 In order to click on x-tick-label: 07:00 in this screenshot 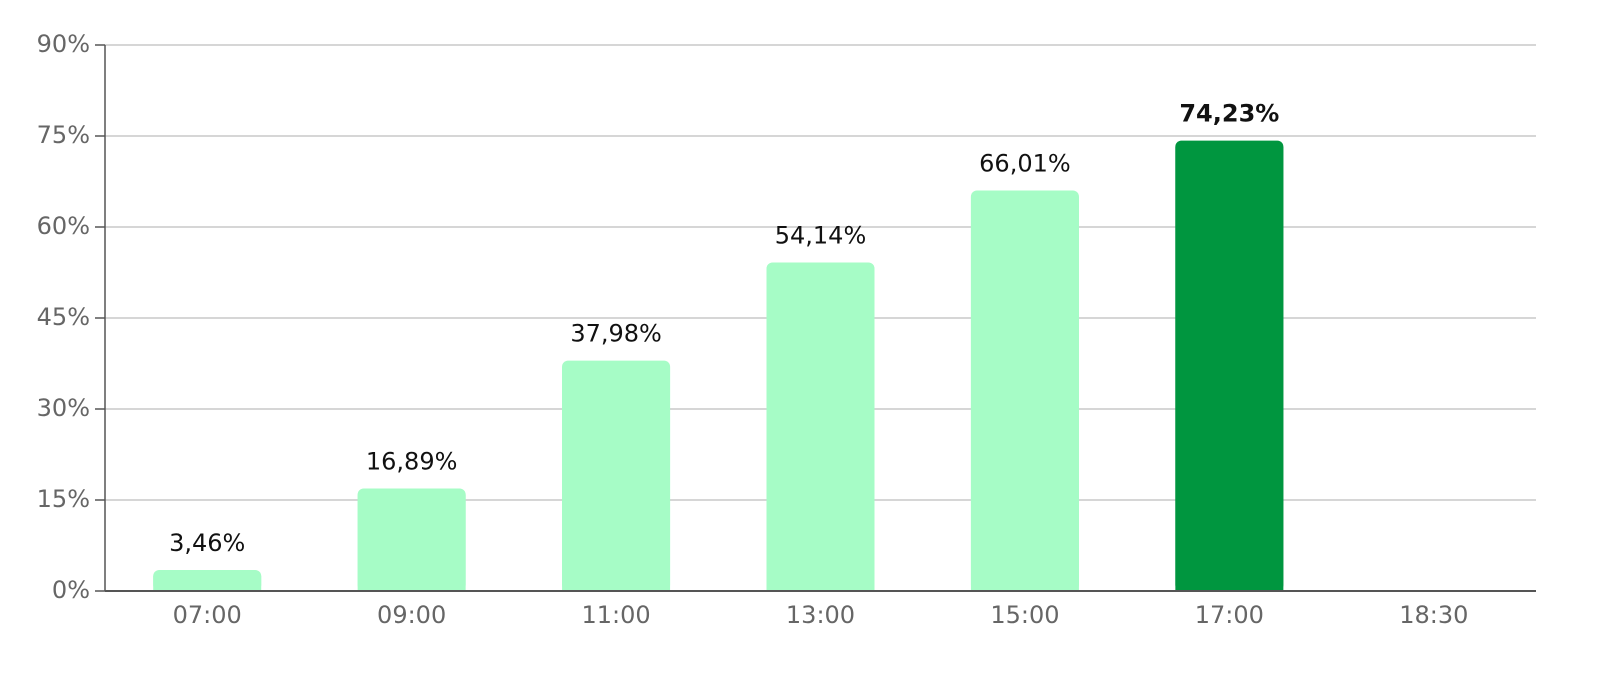, I will do `click(207, 615)`.